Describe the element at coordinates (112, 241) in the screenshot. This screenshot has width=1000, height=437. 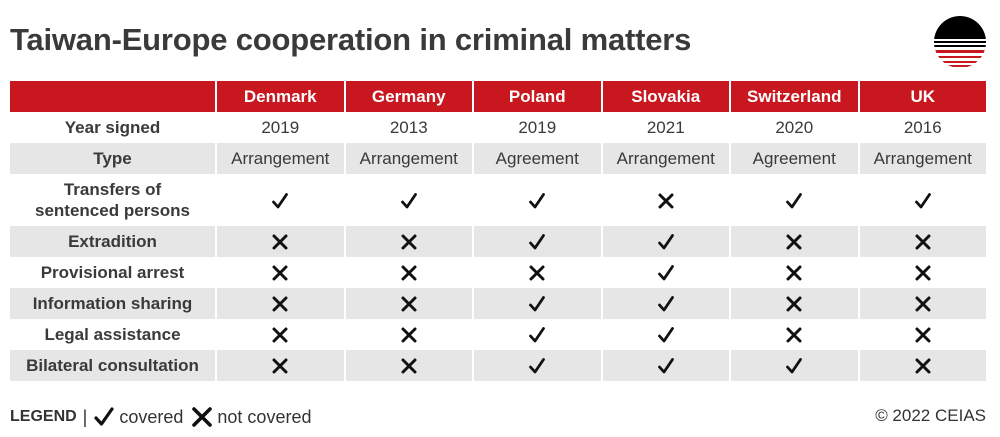
I see `row-label: Extradition` at that location.